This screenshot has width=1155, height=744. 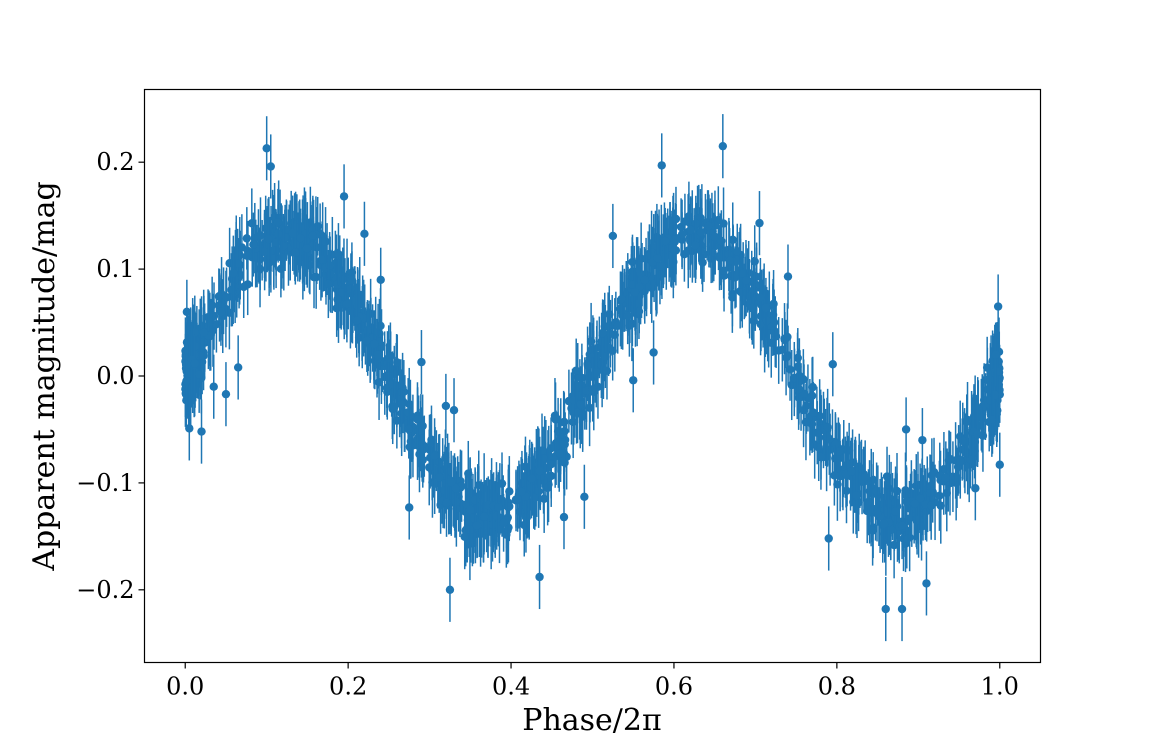 What do you see at coordinates (348, 687) in the screenshot?
I see `x-tick-label: 0.2` at bounding box center [348, 687].